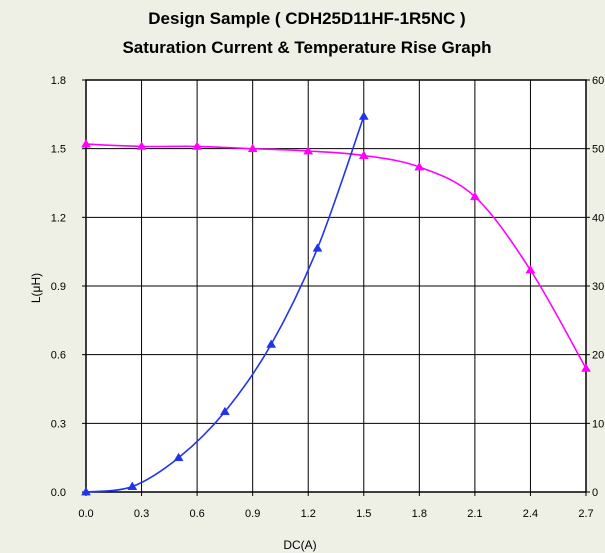  Describe the element at coordinates (252, 514) in the screenshot. I see `x-tick-label: 0.9` at that location.